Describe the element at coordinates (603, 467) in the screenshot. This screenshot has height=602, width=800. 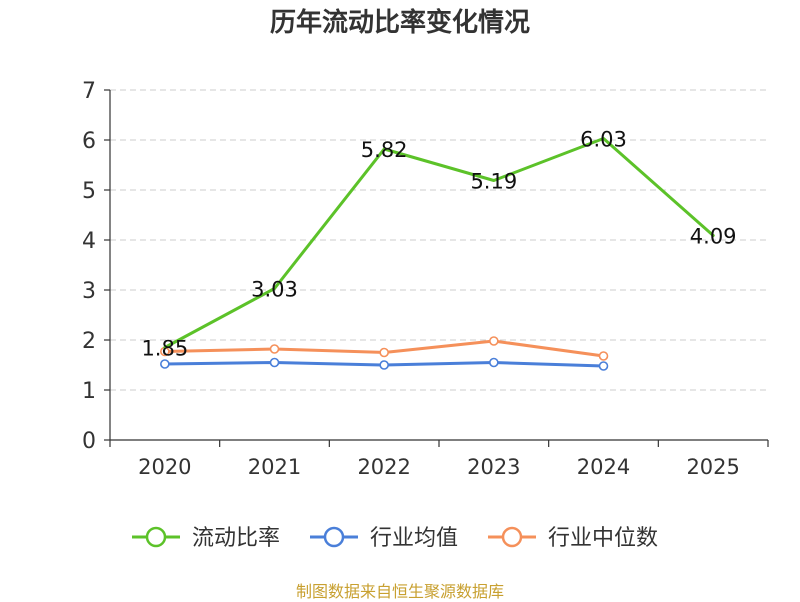
I see `x-tick-label: 2024` at that location.